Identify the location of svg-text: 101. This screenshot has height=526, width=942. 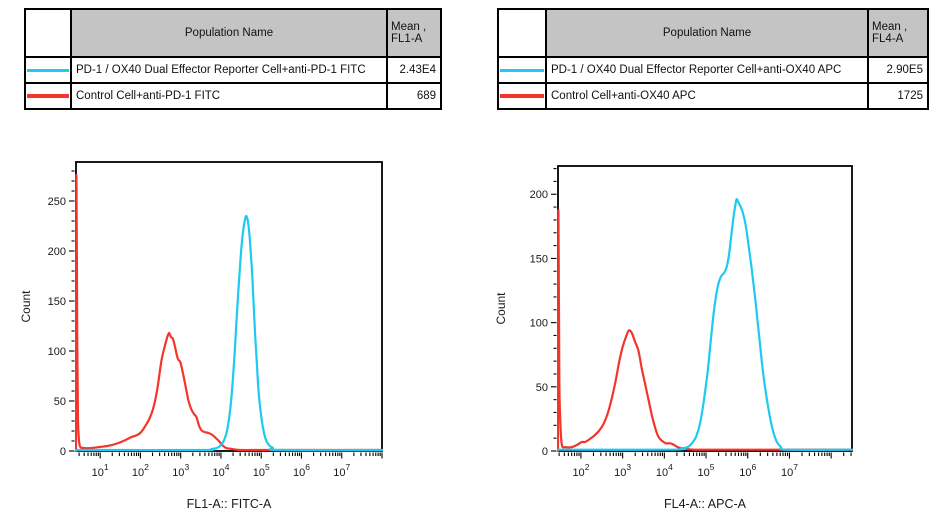
(100, 470).